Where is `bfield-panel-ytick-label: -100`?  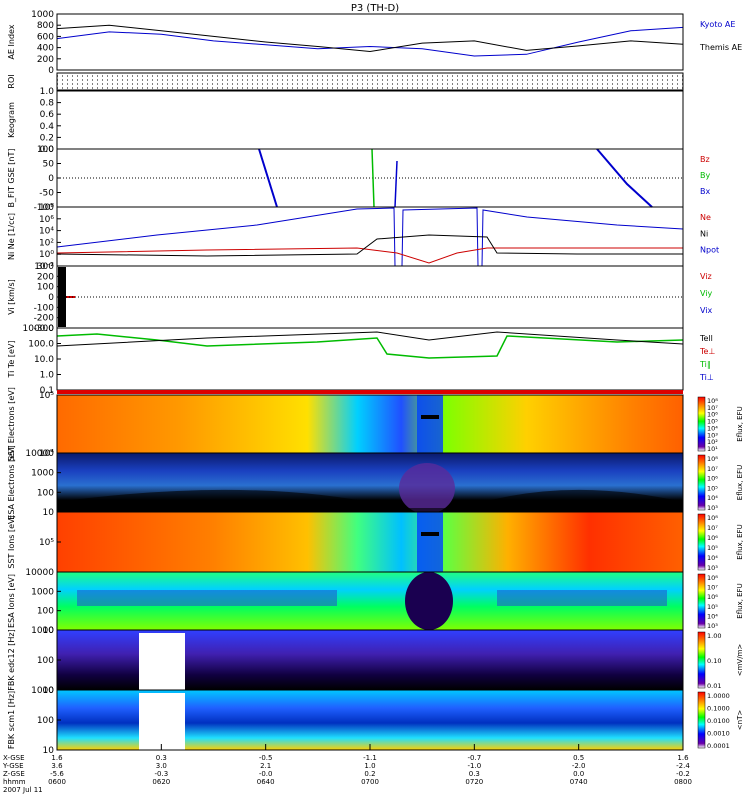
bfield-panel-ytick-label: -100 is located at coordinates (44, 208).